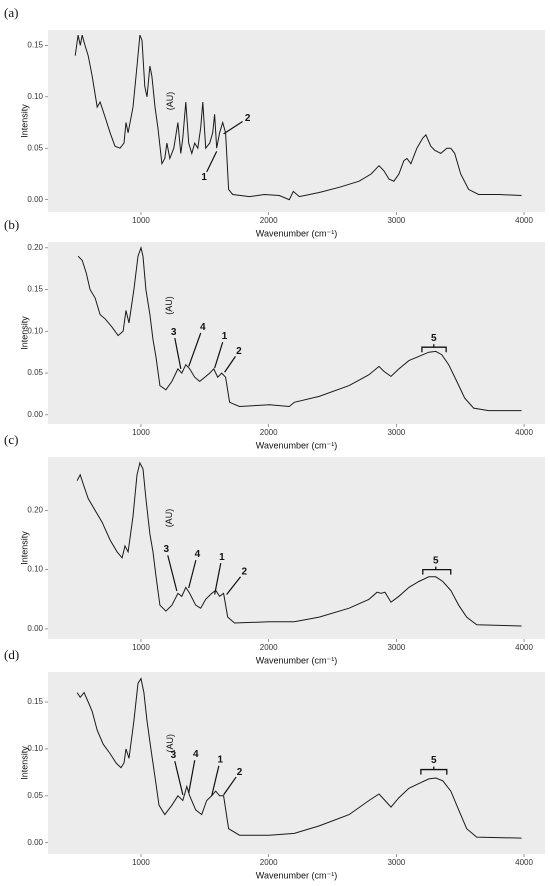 This screenshot has width=550, height=886. What do you see at coordinates (11, 12) in the screenshot?
I see `panel-label: (a)` at bounding box center [11, 12].